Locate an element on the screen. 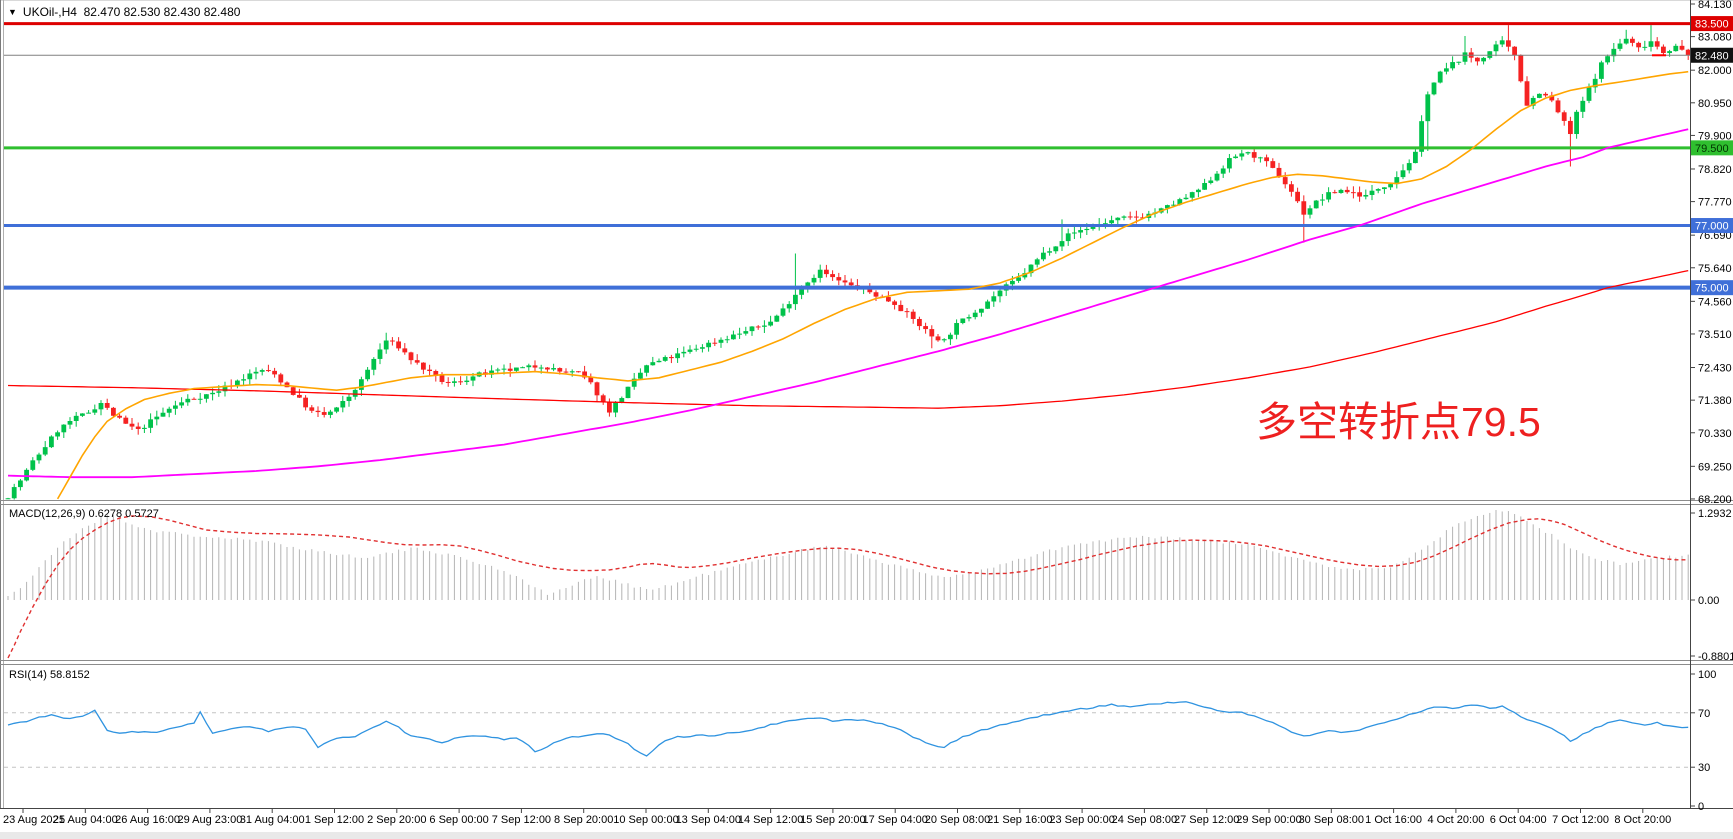 The height and width of the screenshot is (839, 1733). price-tag-label: 79.500 is located at coordinates (1712, 149).